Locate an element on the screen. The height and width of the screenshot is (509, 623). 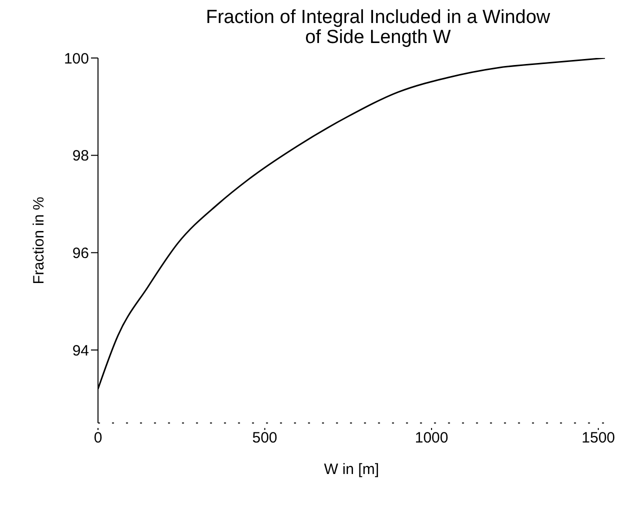
x-tick-label: 0 is located at coordinates (98, 438).